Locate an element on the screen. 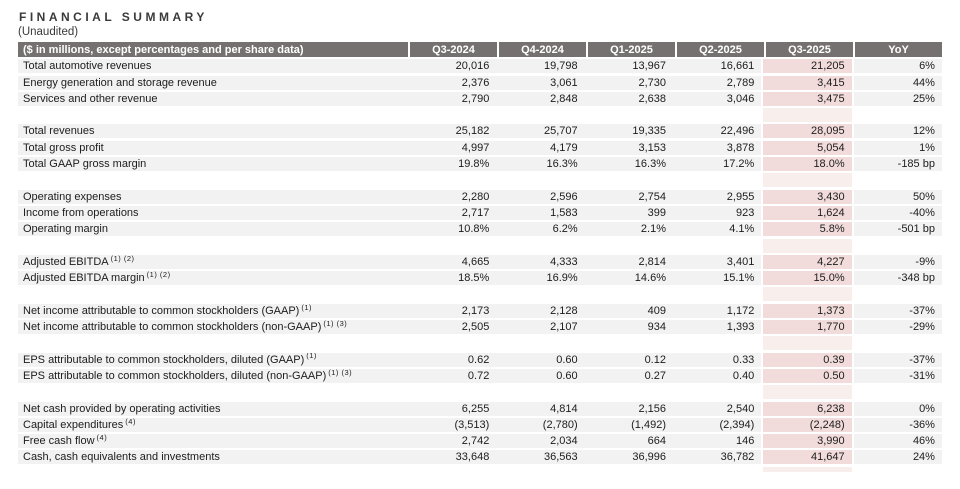 The width and height of the screenshot is (960, 489). row-label: Operating expenses is located at coordinates (213, 196).